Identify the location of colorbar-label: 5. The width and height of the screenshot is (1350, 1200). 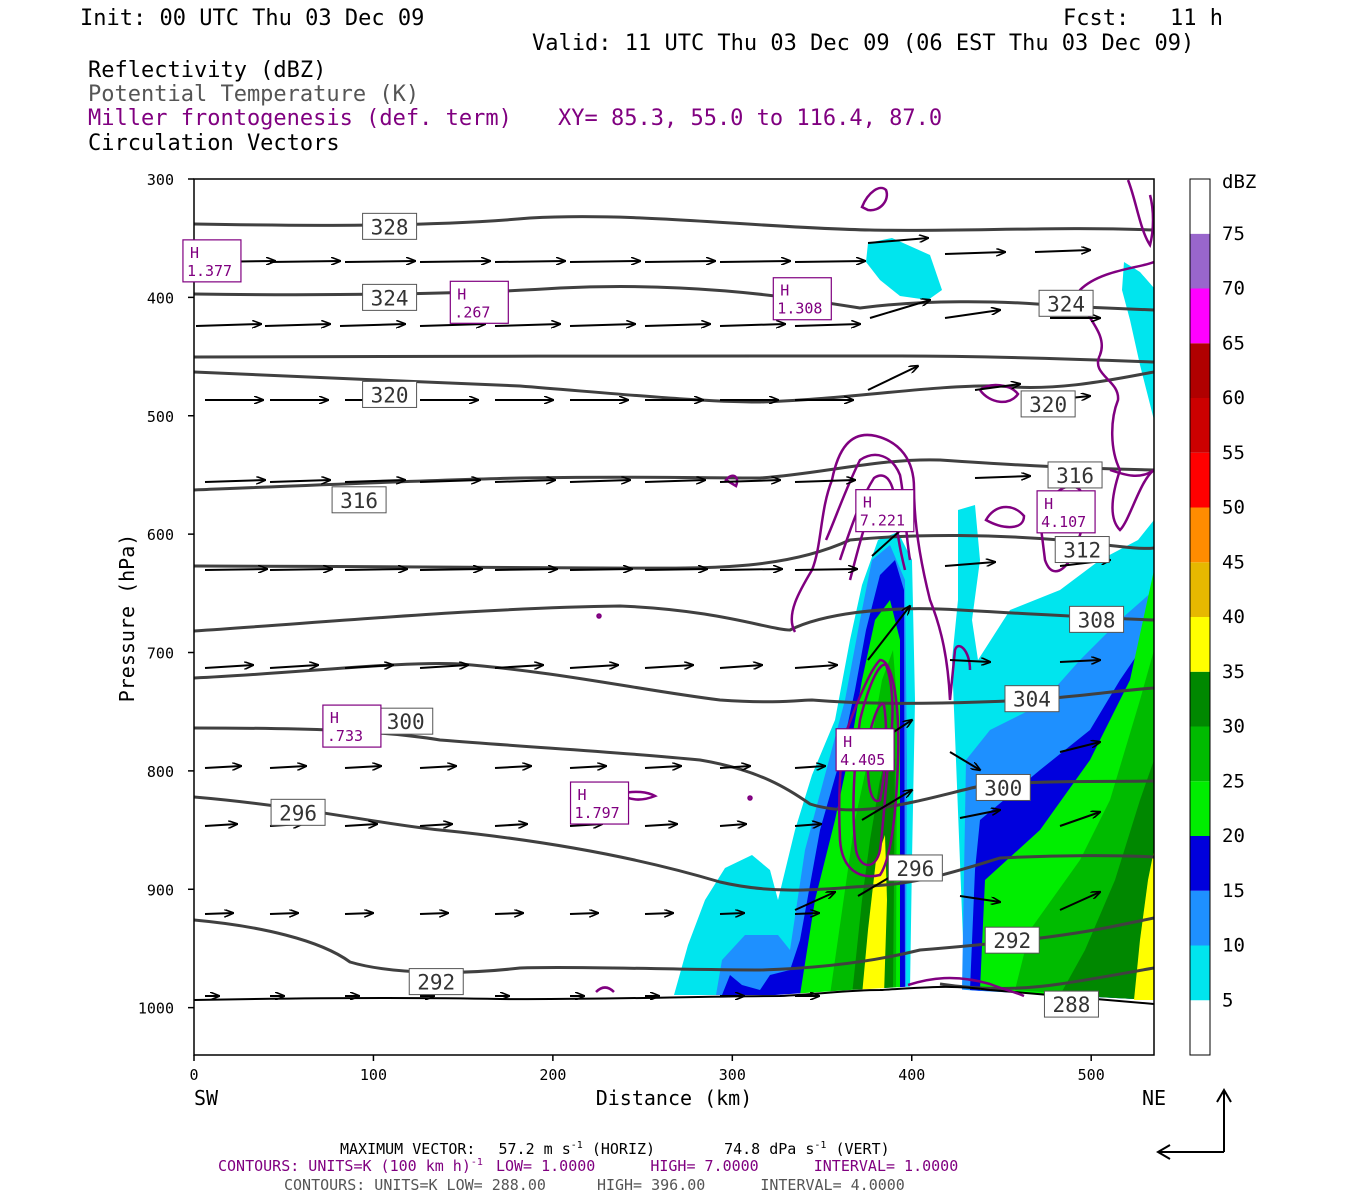
(1227, 1000).